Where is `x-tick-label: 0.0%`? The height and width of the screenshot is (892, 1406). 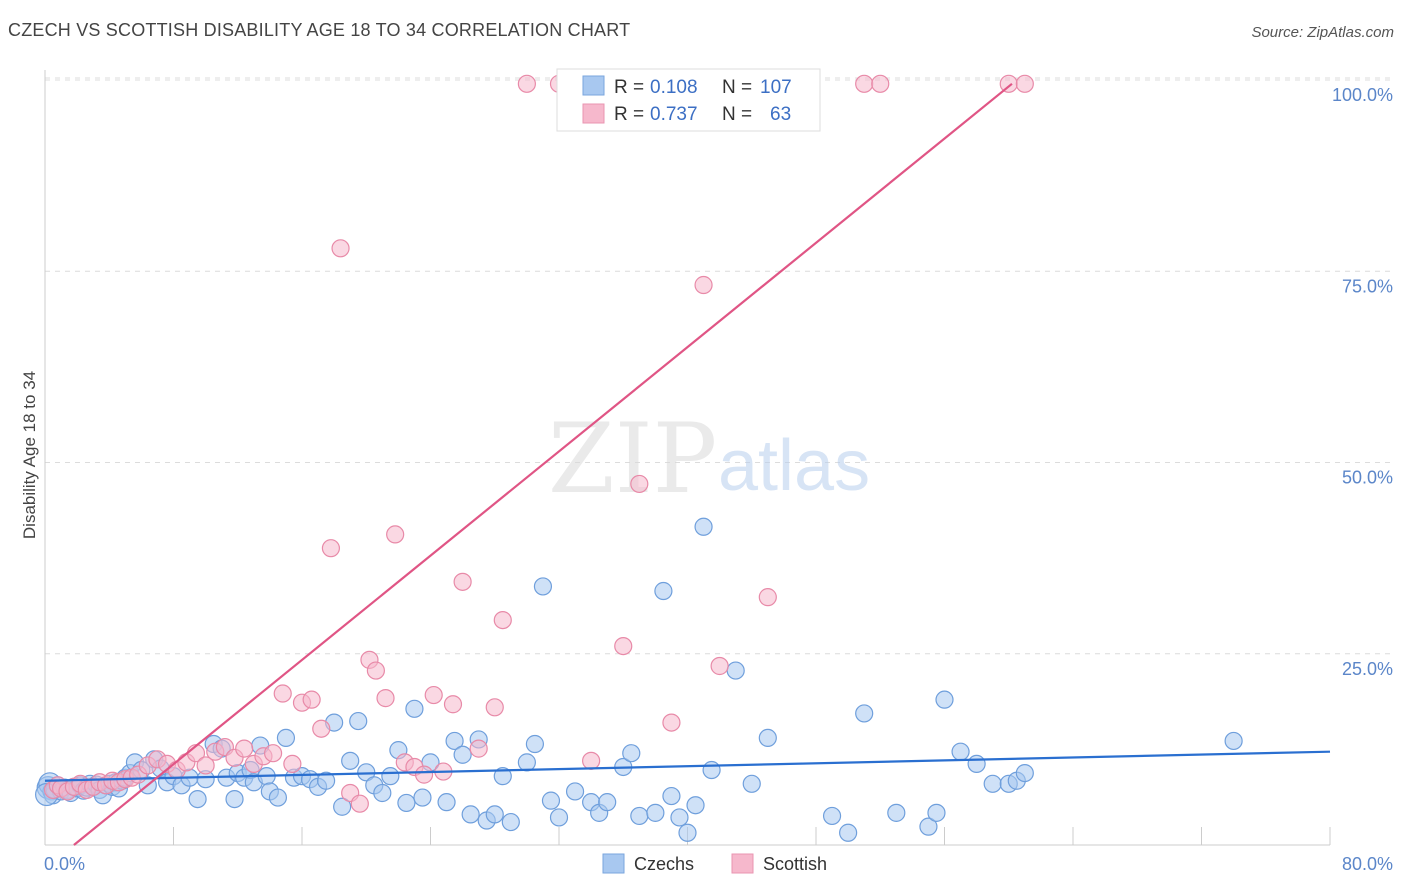 x-tick-label: 0.0% is located at coordinates (64, 864).